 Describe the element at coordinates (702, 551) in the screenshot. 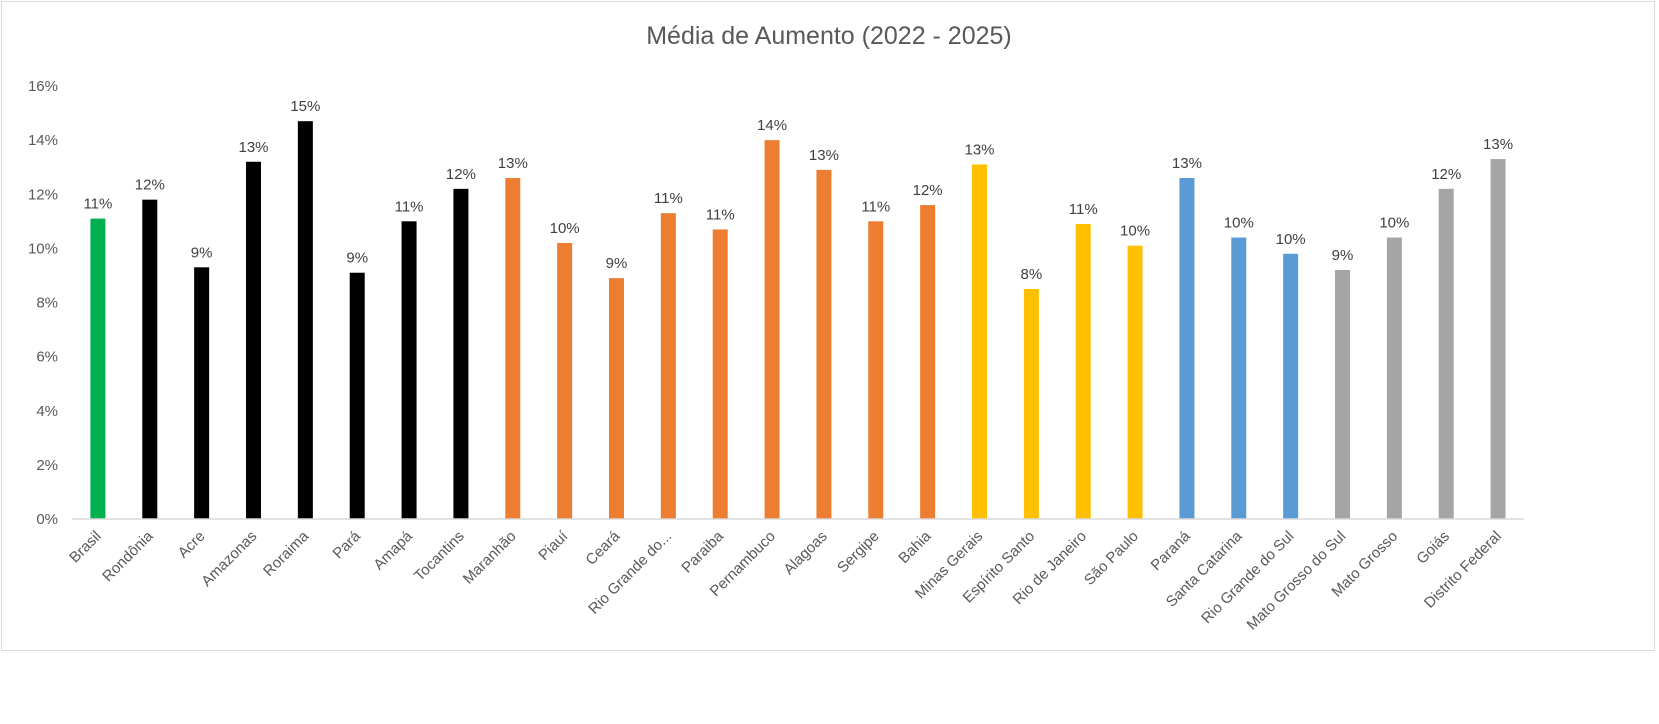

I see `category-label: Paraiba` at that location.